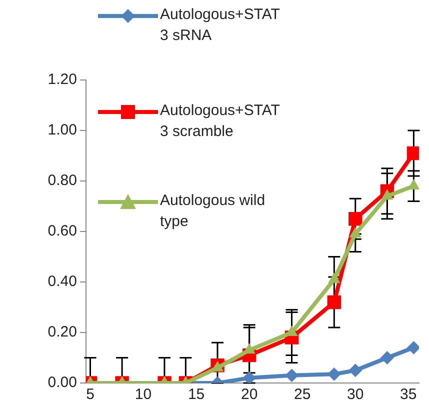 Image resolution: width=429 pixels, height=415 pixels. I want to click on y-tick-label: 1.00, so click(62, 130).